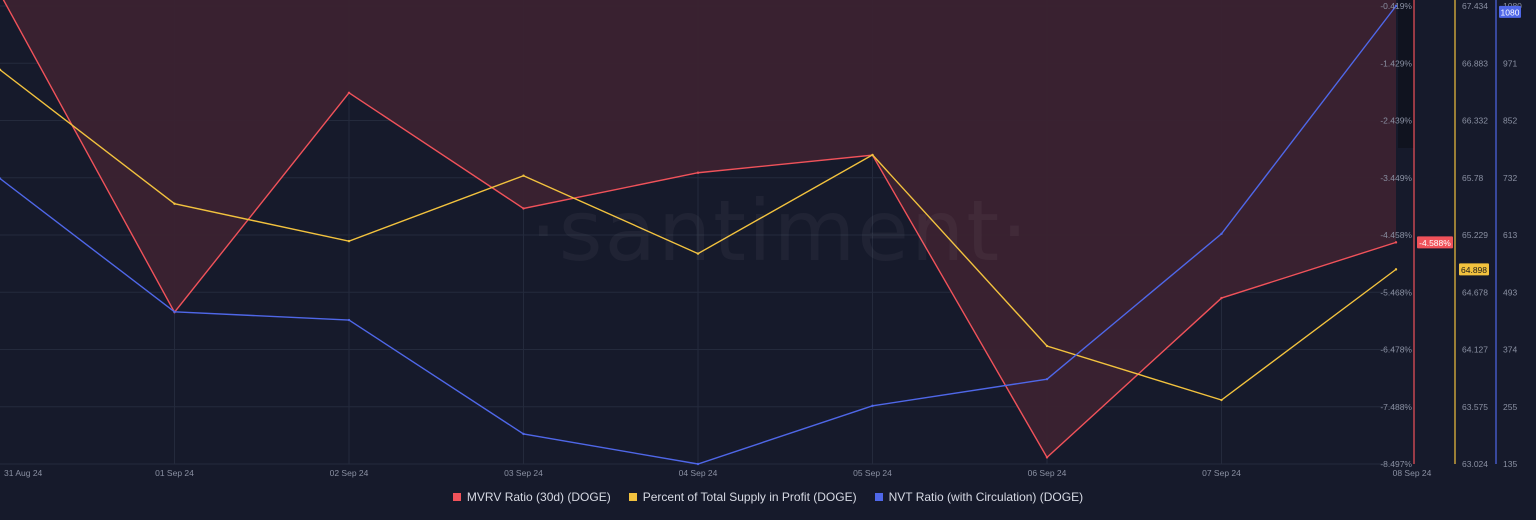 The width and height of the screenshot is (1536, 520). What do you see at coordinates (1396, 121) in the screenshot?
I see `tick-label-mvrv: -2.439%` at bounding box center [1396, 121].